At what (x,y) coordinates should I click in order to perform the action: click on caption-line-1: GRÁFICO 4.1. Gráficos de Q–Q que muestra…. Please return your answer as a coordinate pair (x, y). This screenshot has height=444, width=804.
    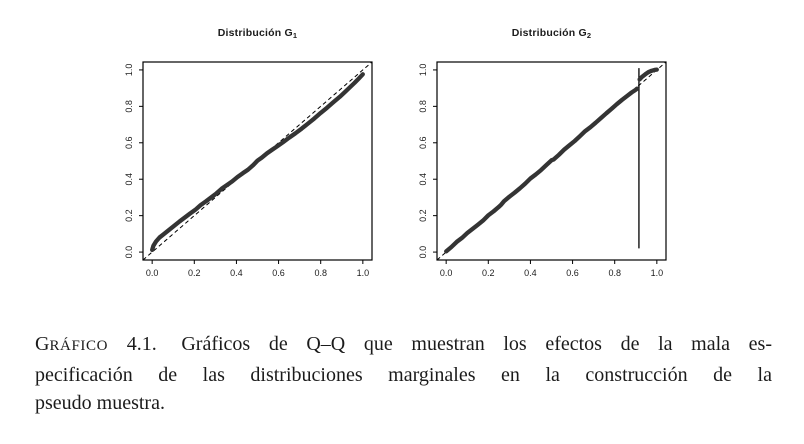
    Looking at the image, I should click on (403, 345).